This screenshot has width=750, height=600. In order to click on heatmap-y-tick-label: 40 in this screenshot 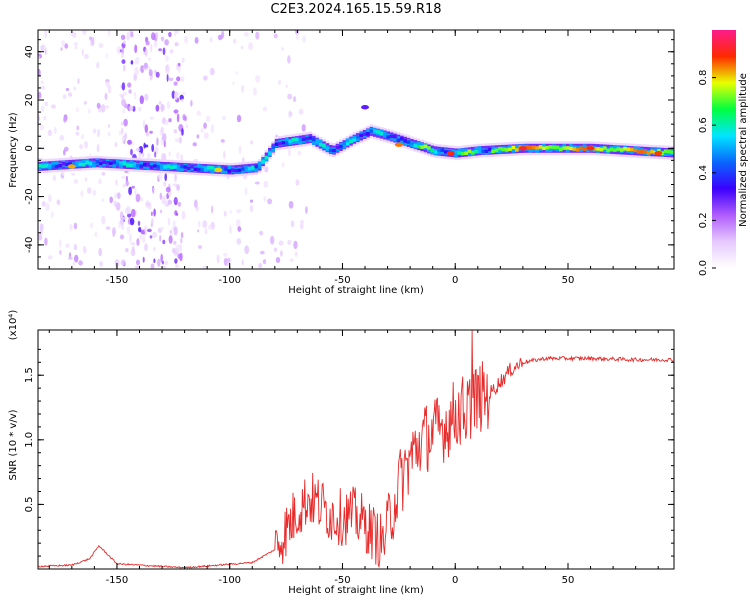, I will do `click(29, 51)`.